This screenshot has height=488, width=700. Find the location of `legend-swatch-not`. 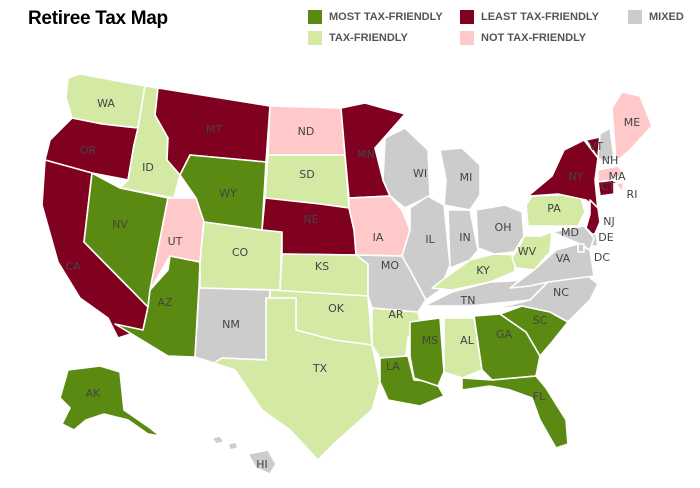

legend-swatch-not is located at coordinates (467, 38).